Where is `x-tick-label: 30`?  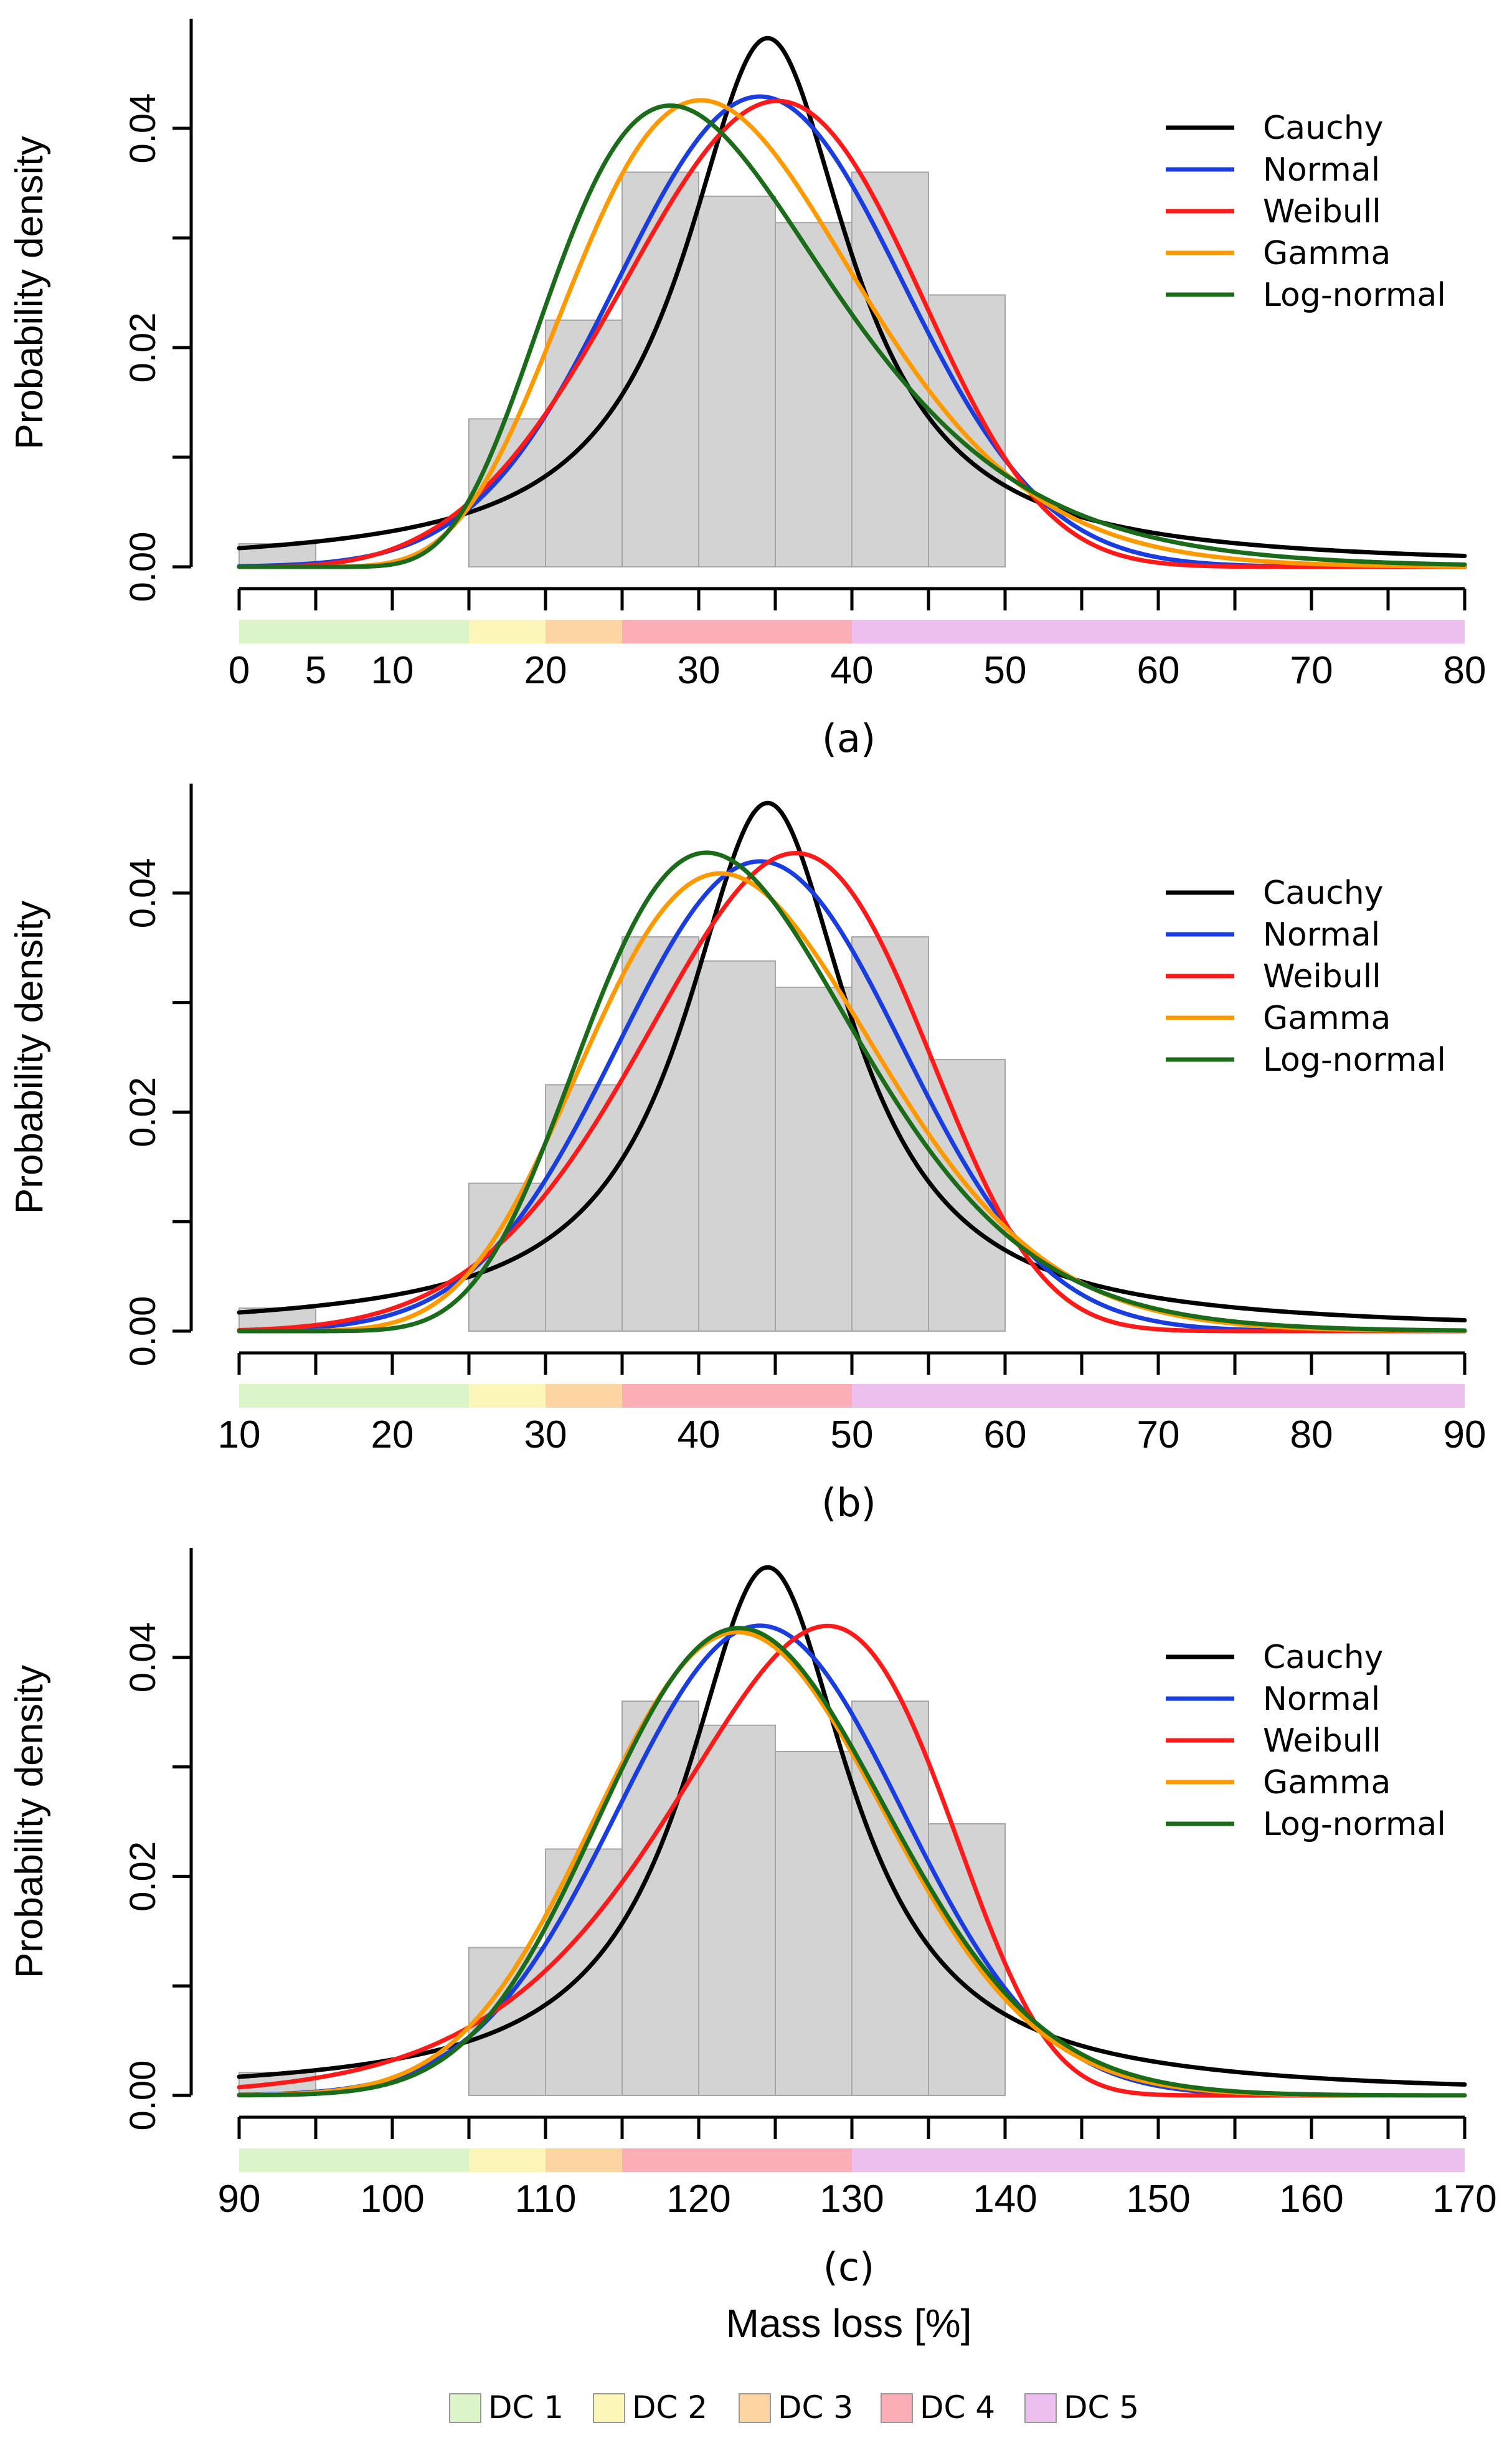 x-tick-label: 30 is located at coordinates (545, 1434).